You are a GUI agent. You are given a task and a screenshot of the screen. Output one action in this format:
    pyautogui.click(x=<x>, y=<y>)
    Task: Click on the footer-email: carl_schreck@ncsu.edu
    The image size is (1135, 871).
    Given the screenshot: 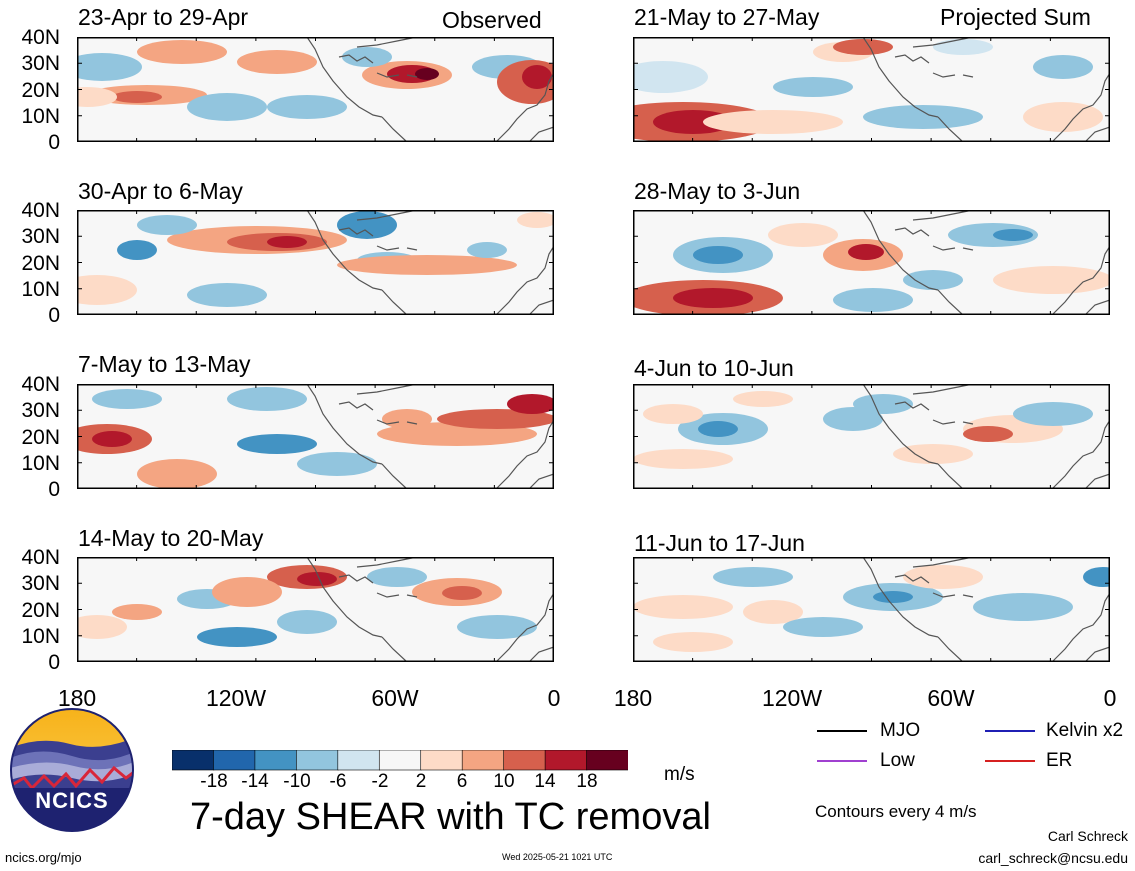 What is the action you would take?
    pyautogui.click(x=1053, y=858)
    